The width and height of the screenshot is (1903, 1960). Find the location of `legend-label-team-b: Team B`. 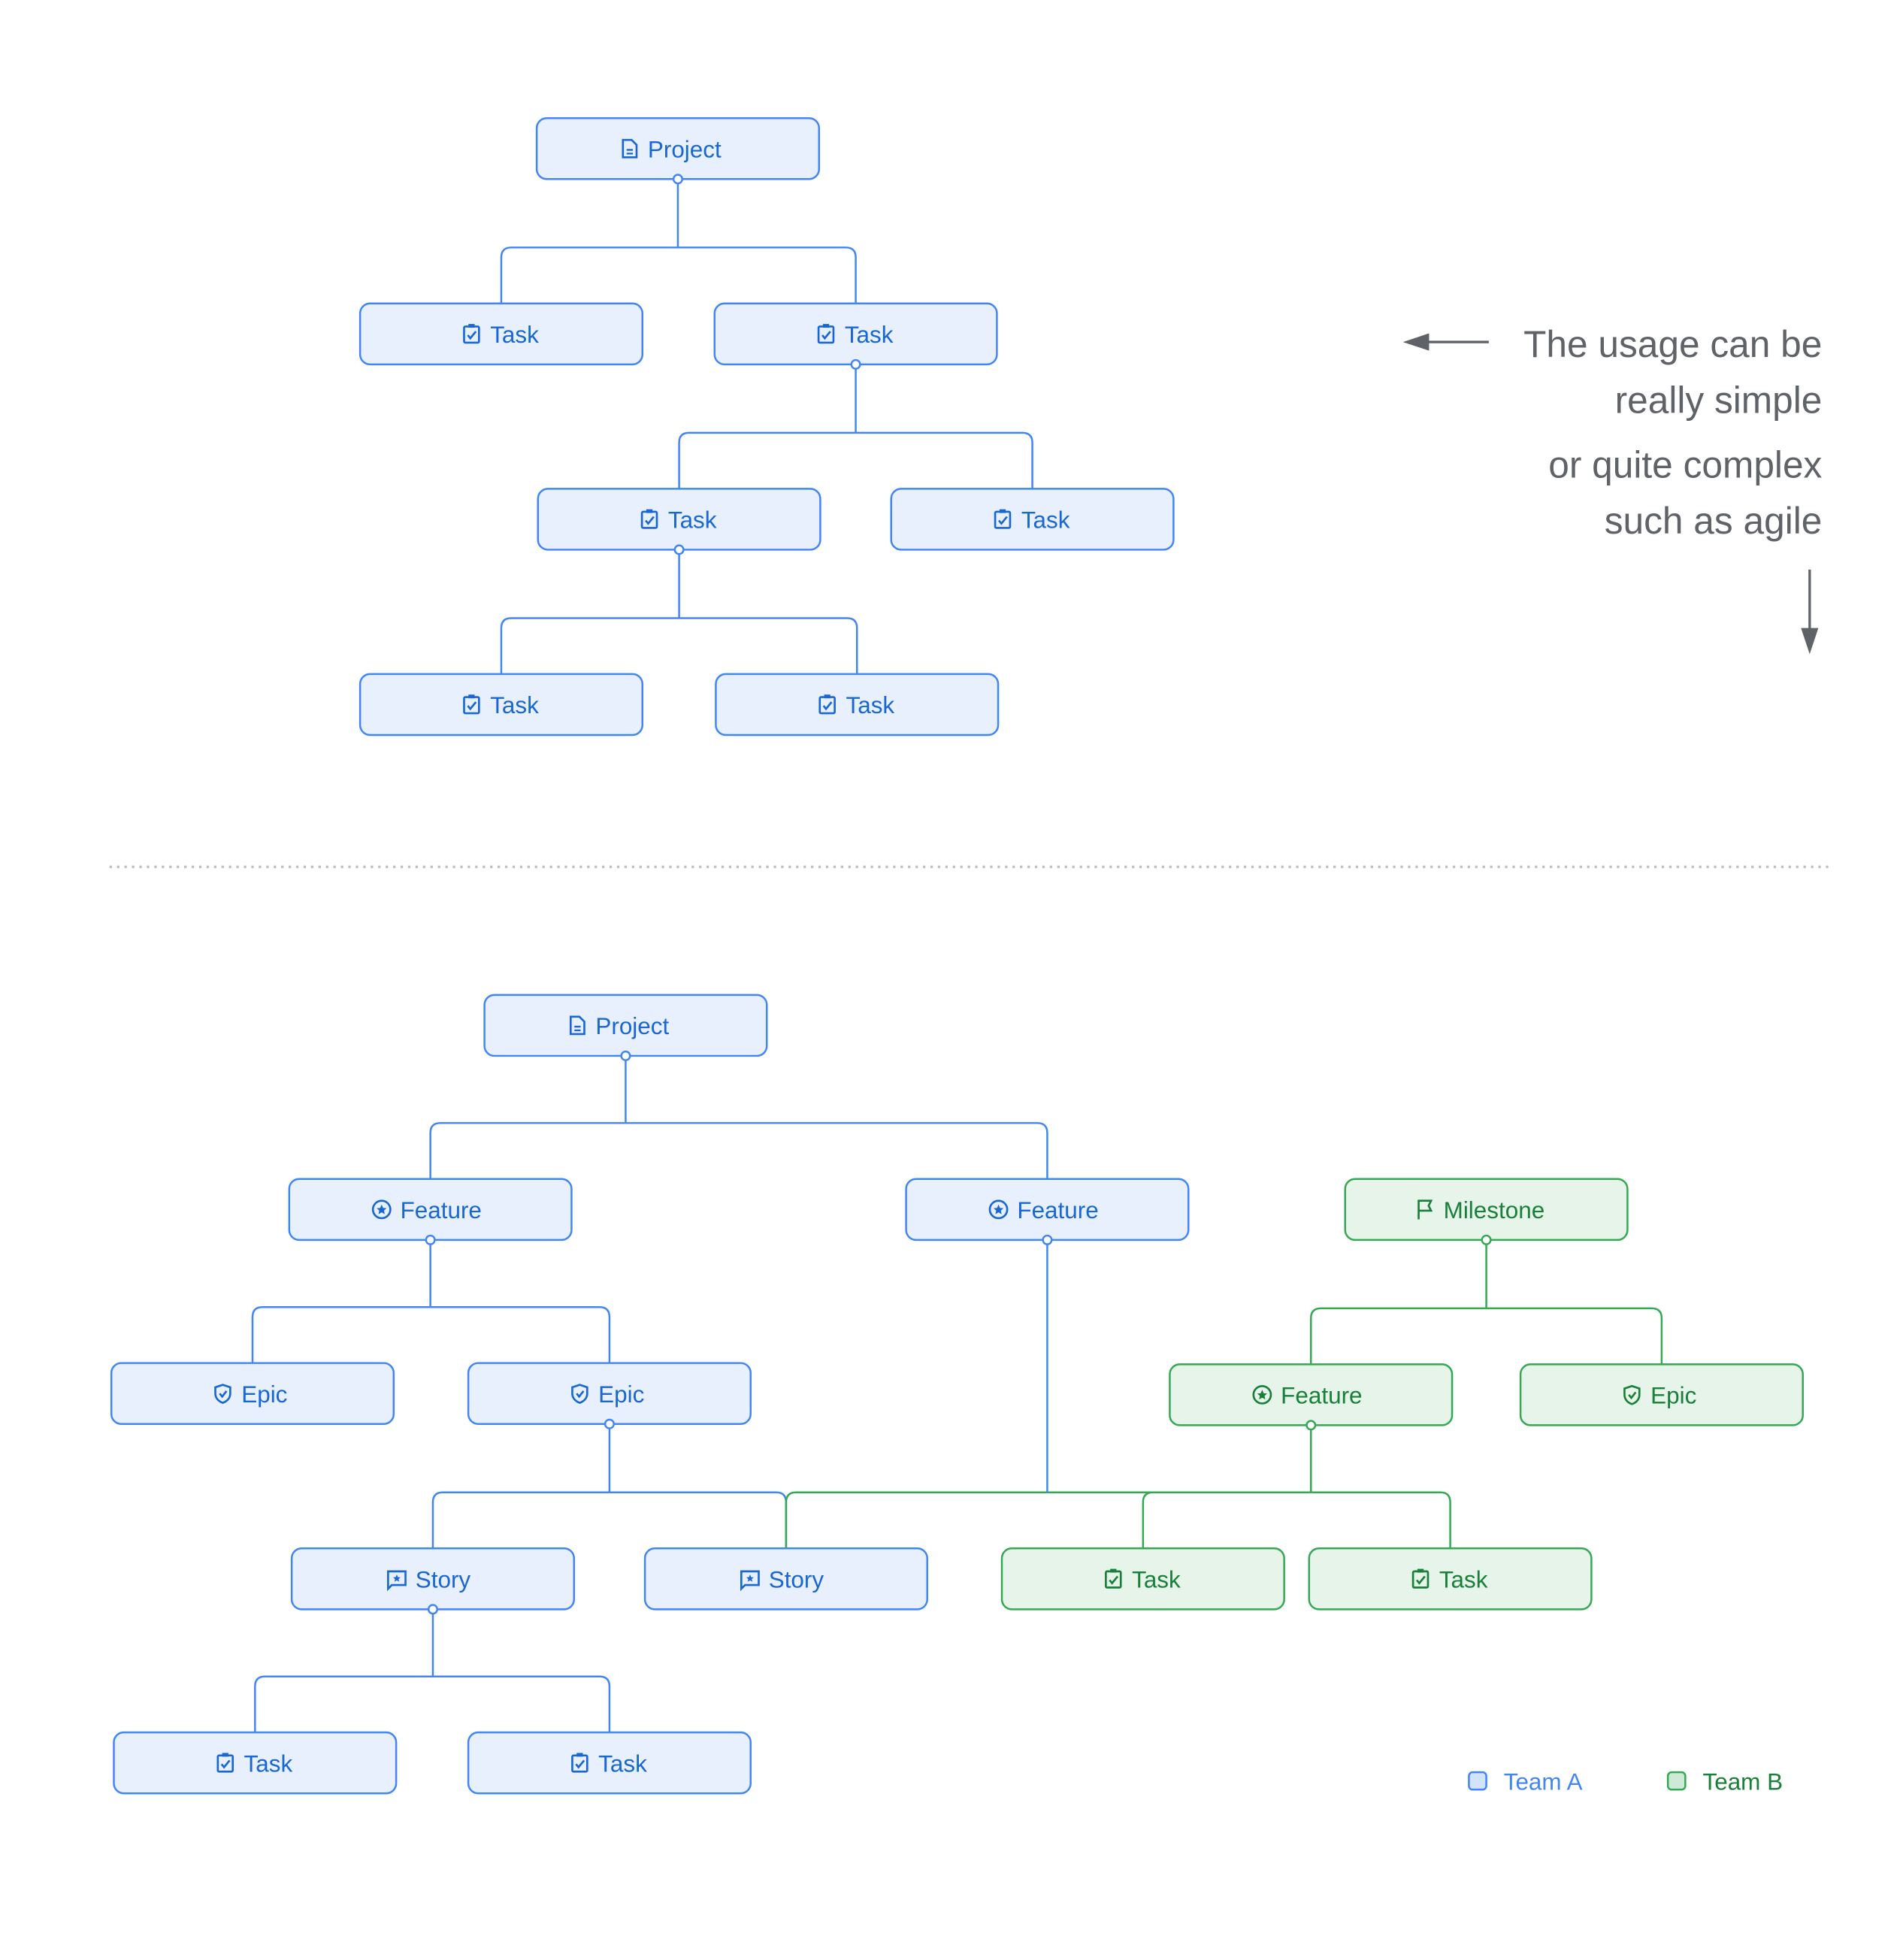

legend-label-team-b: Team B is located at coordinates (1743, 1781).